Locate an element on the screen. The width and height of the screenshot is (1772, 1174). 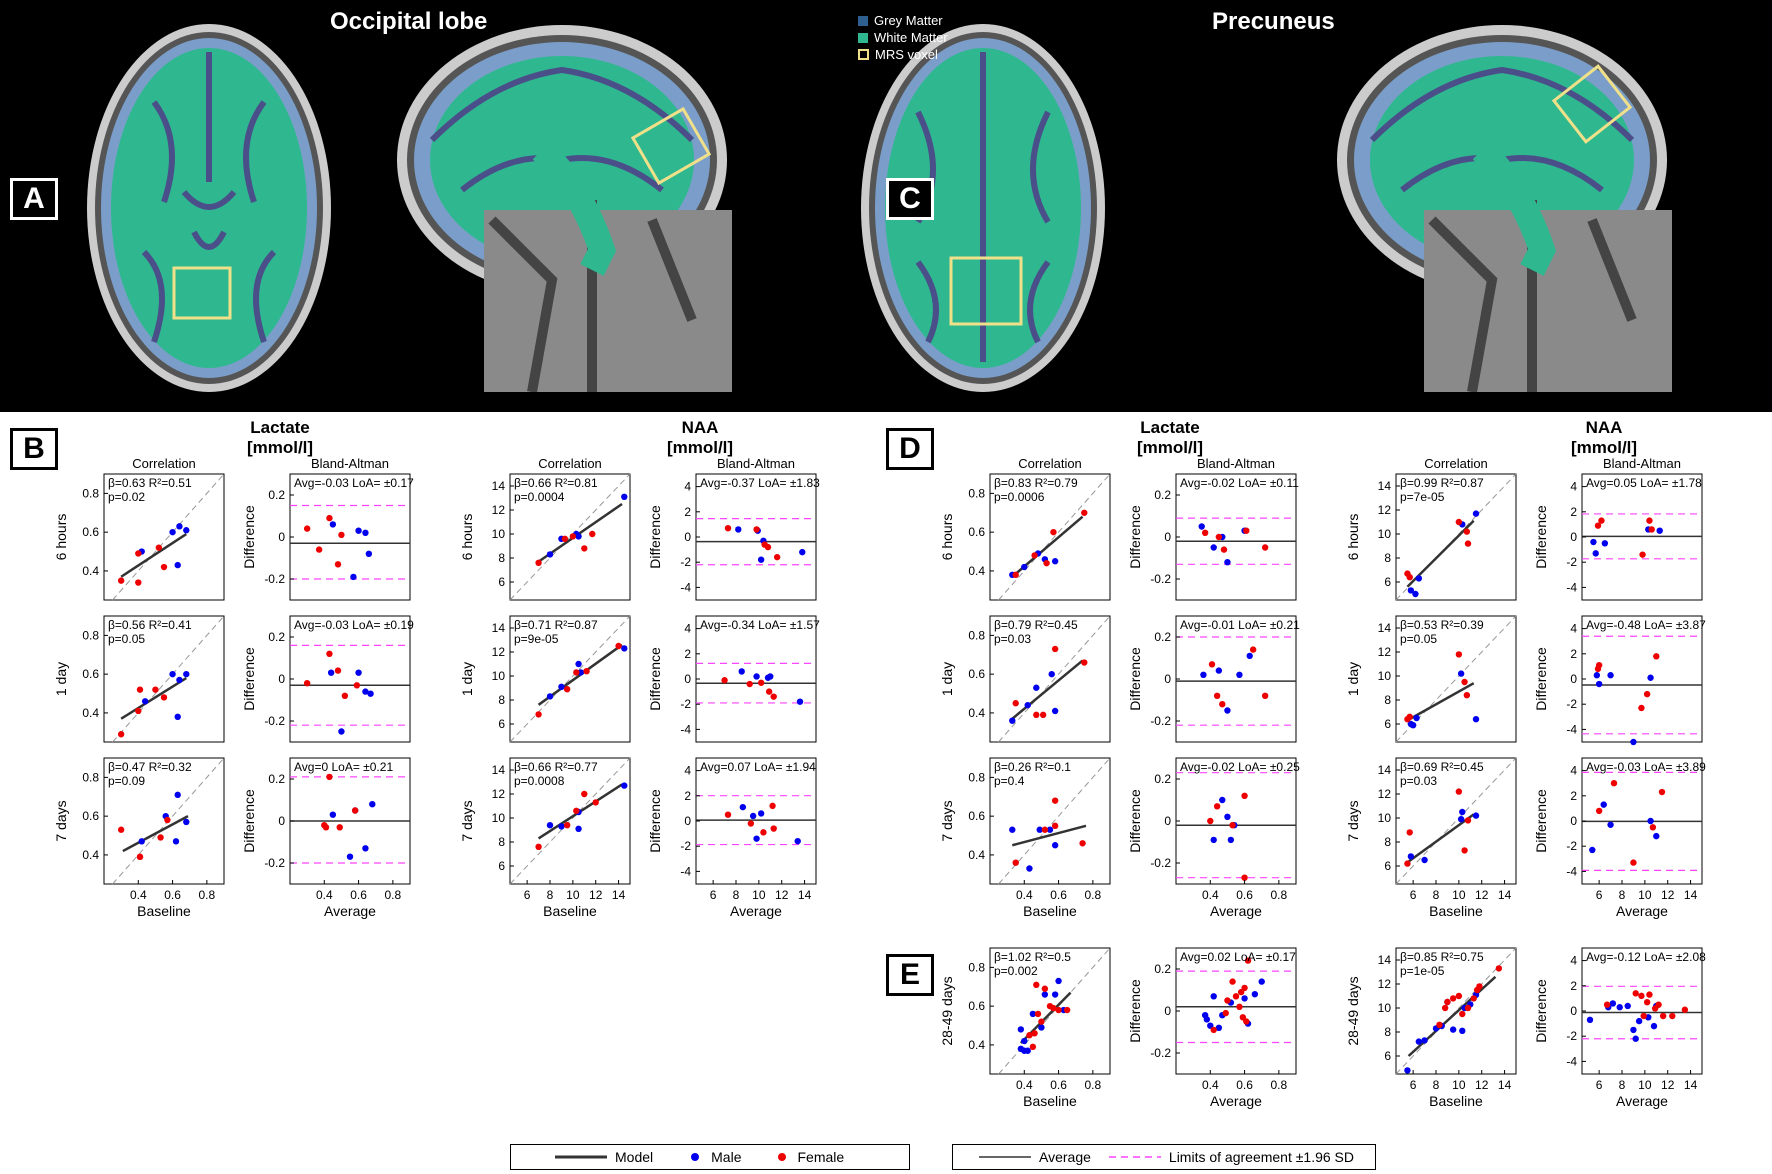
annotation-text: Avg=-0.34 LoA= ±1.57 is located at coordinates (760, 625).